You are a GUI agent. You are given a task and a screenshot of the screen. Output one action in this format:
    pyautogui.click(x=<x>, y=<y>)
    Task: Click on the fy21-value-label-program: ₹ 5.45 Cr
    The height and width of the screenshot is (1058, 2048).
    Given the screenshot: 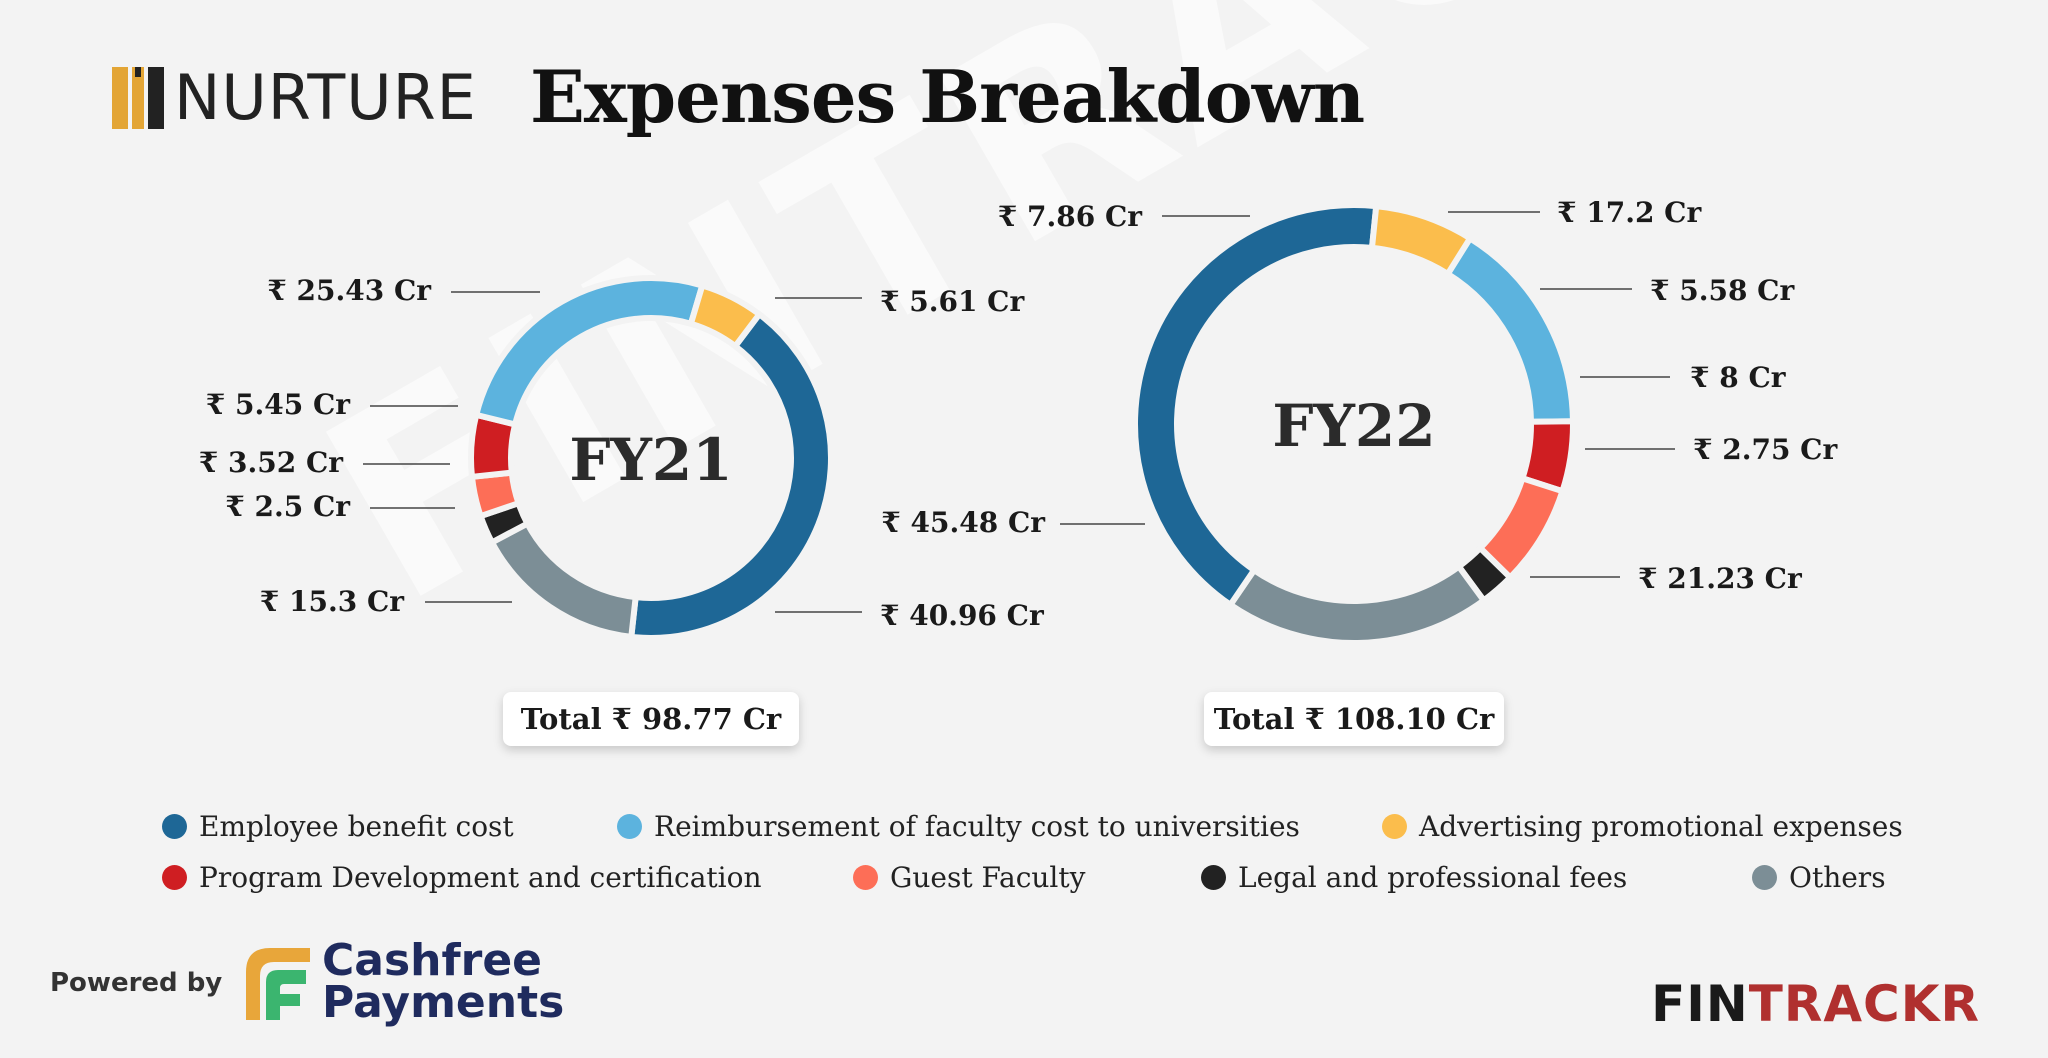 What is the action you would take?
    pyautogui.click(x=278, y=404)
    